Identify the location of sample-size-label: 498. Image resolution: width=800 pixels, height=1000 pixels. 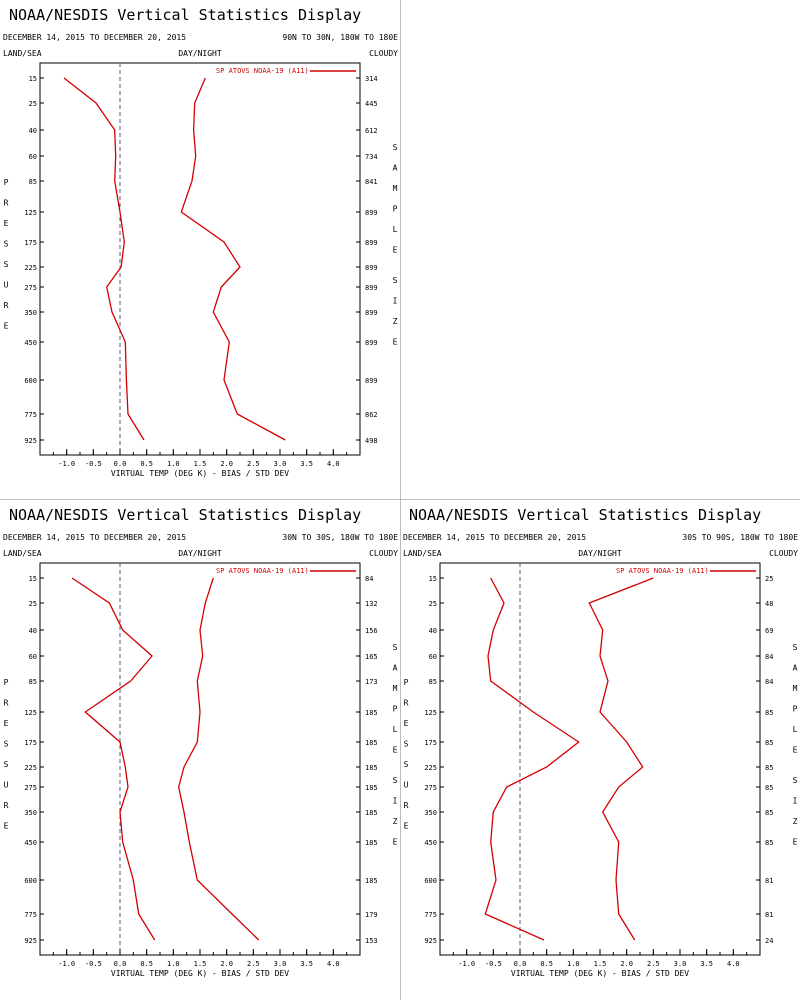
(371, 441).